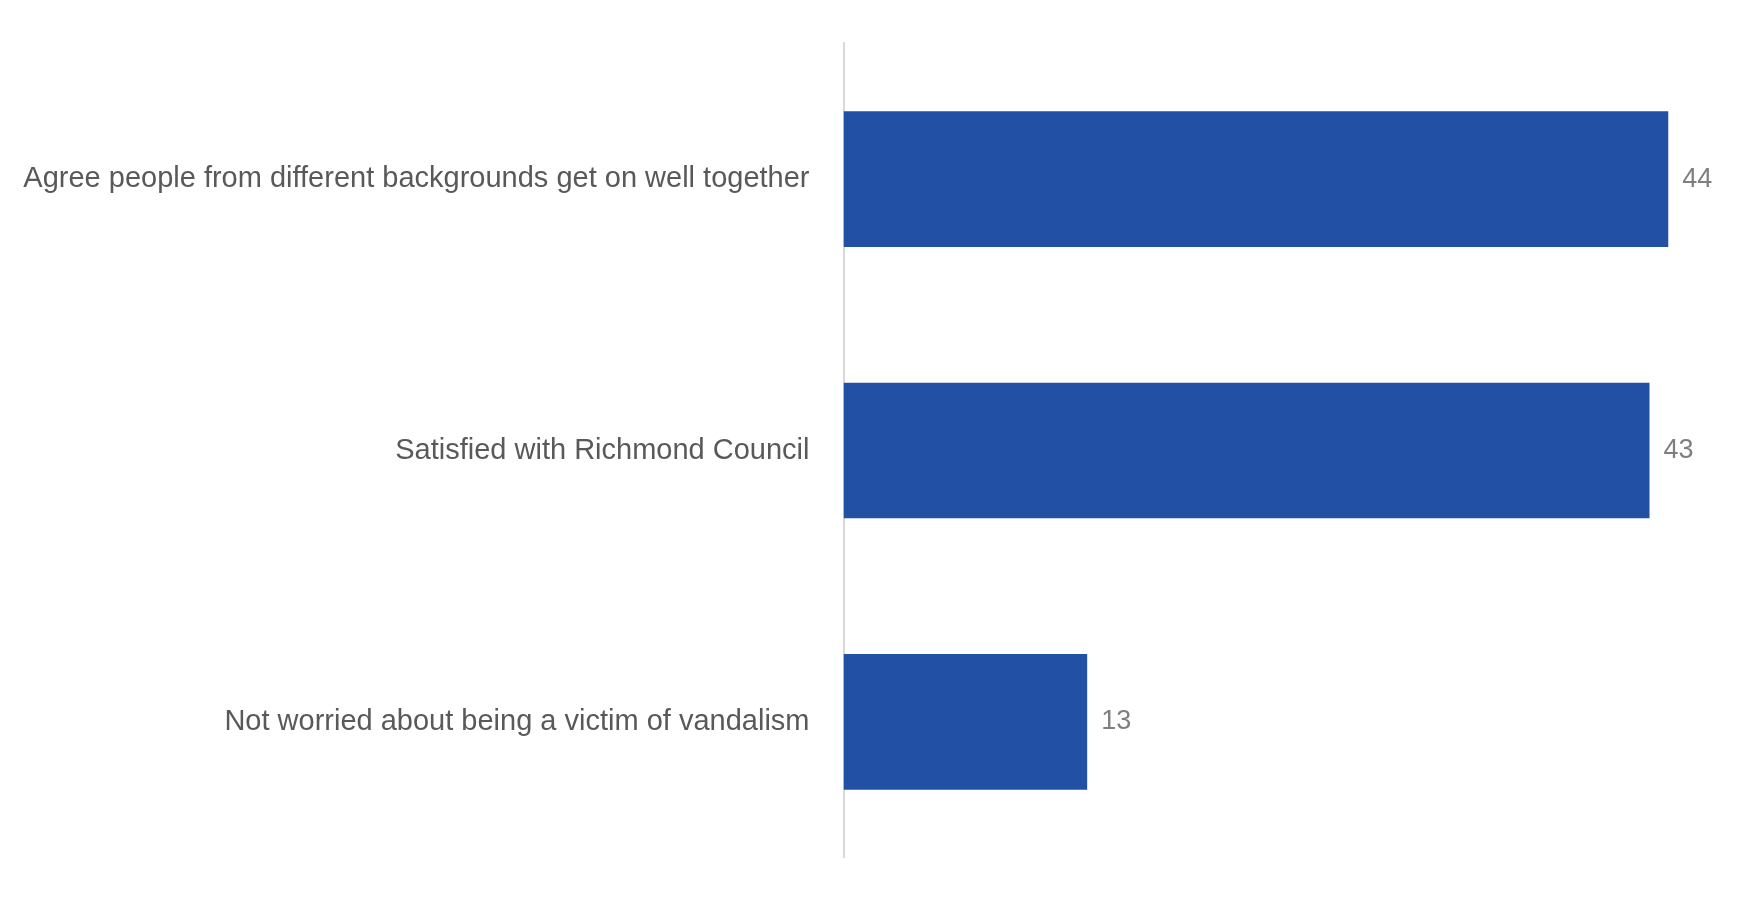  What do you see at coordinates (416, 177) in the screenshot?
I see `y-tick-label: Agree people from different backgrounds get on well together` at bounding box center [416, 177].